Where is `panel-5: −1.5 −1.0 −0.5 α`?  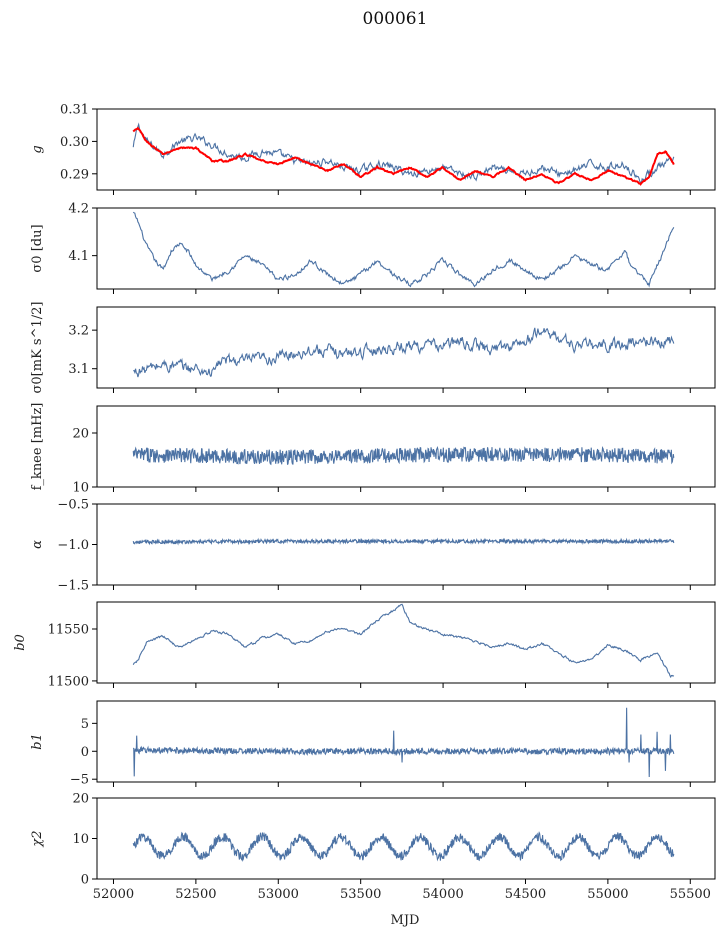
panel-5: −1.5 −1.0 −0.5 α is located at coordinates (373, 546).